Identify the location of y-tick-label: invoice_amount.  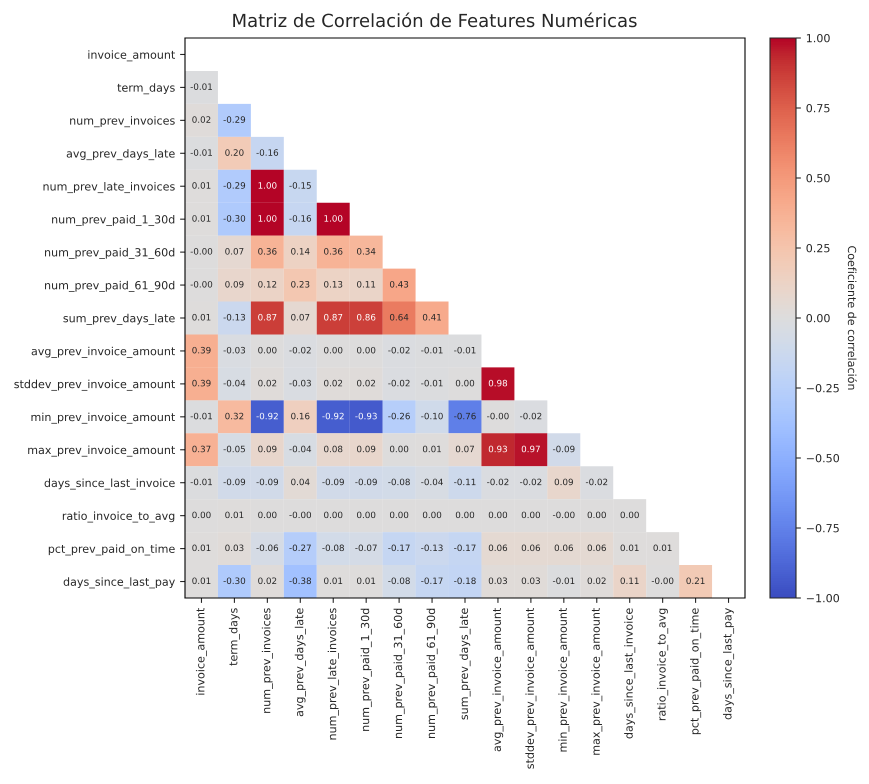
(132, 56).